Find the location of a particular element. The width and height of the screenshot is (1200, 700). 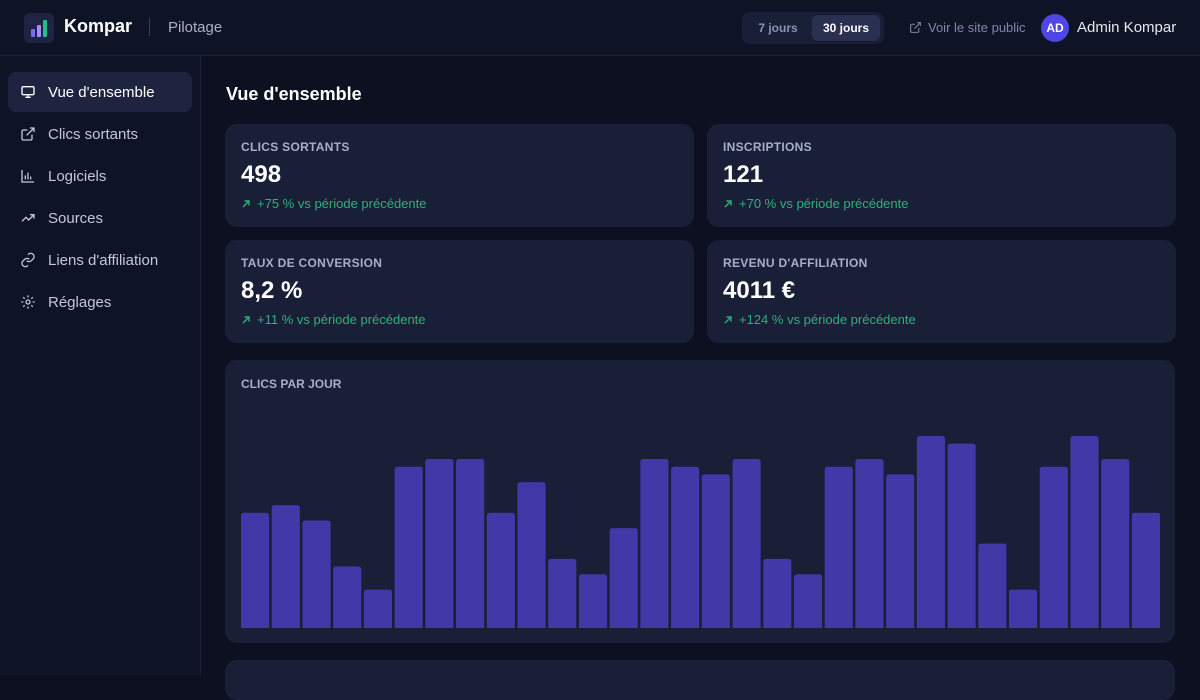

logo is located at coordinates (39, 28).